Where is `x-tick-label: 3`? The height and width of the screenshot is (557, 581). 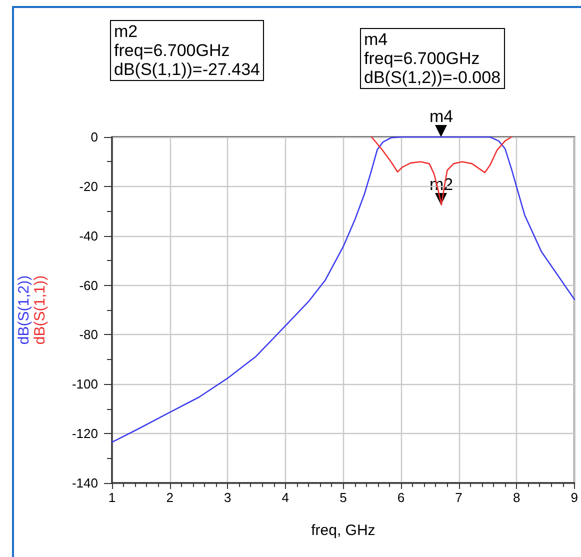 x-tick-label: 3 is located at coordinates (228, 497).